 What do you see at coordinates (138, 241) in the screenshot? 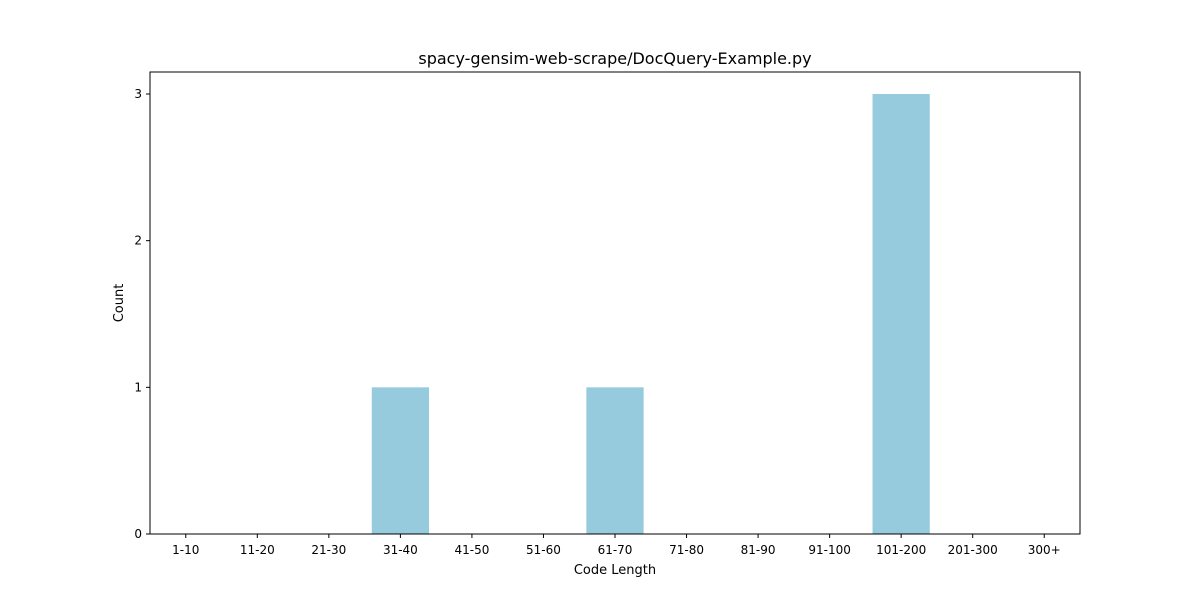
I see `y-tick-label: 2` at bounding box center [138, 241].